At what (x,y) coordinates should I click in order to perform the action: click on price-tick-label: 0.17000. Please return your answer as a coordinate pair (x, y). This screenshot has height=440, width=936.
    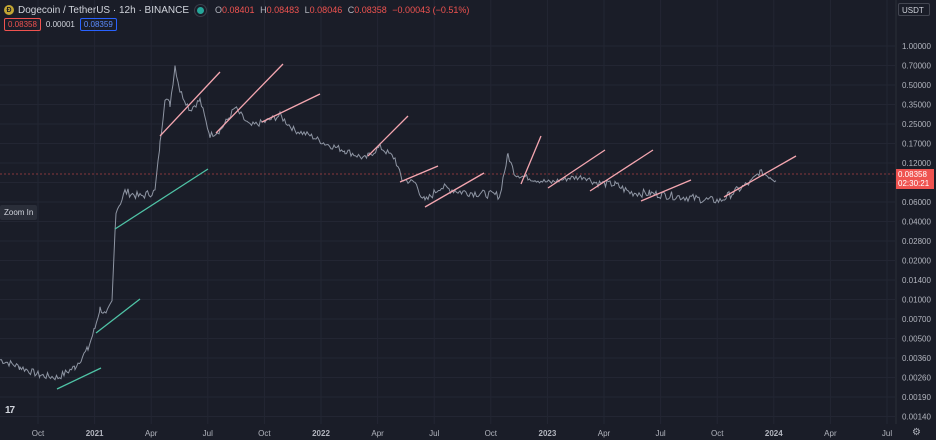
    Looking at the image, I should click on (916, 144).